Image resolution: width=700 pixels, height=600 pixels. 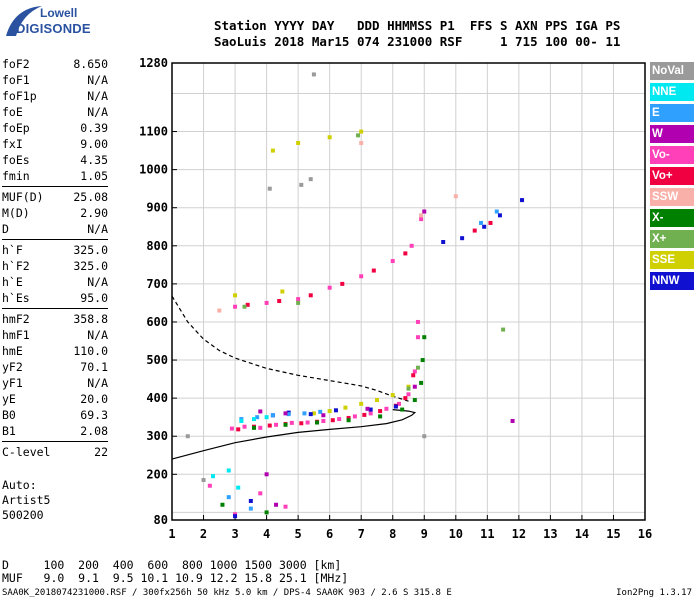 What do you see at coordinates (55, 431) in the screenshot?
I see `param-row: B1 2.08` at bounding box center [55, 431].